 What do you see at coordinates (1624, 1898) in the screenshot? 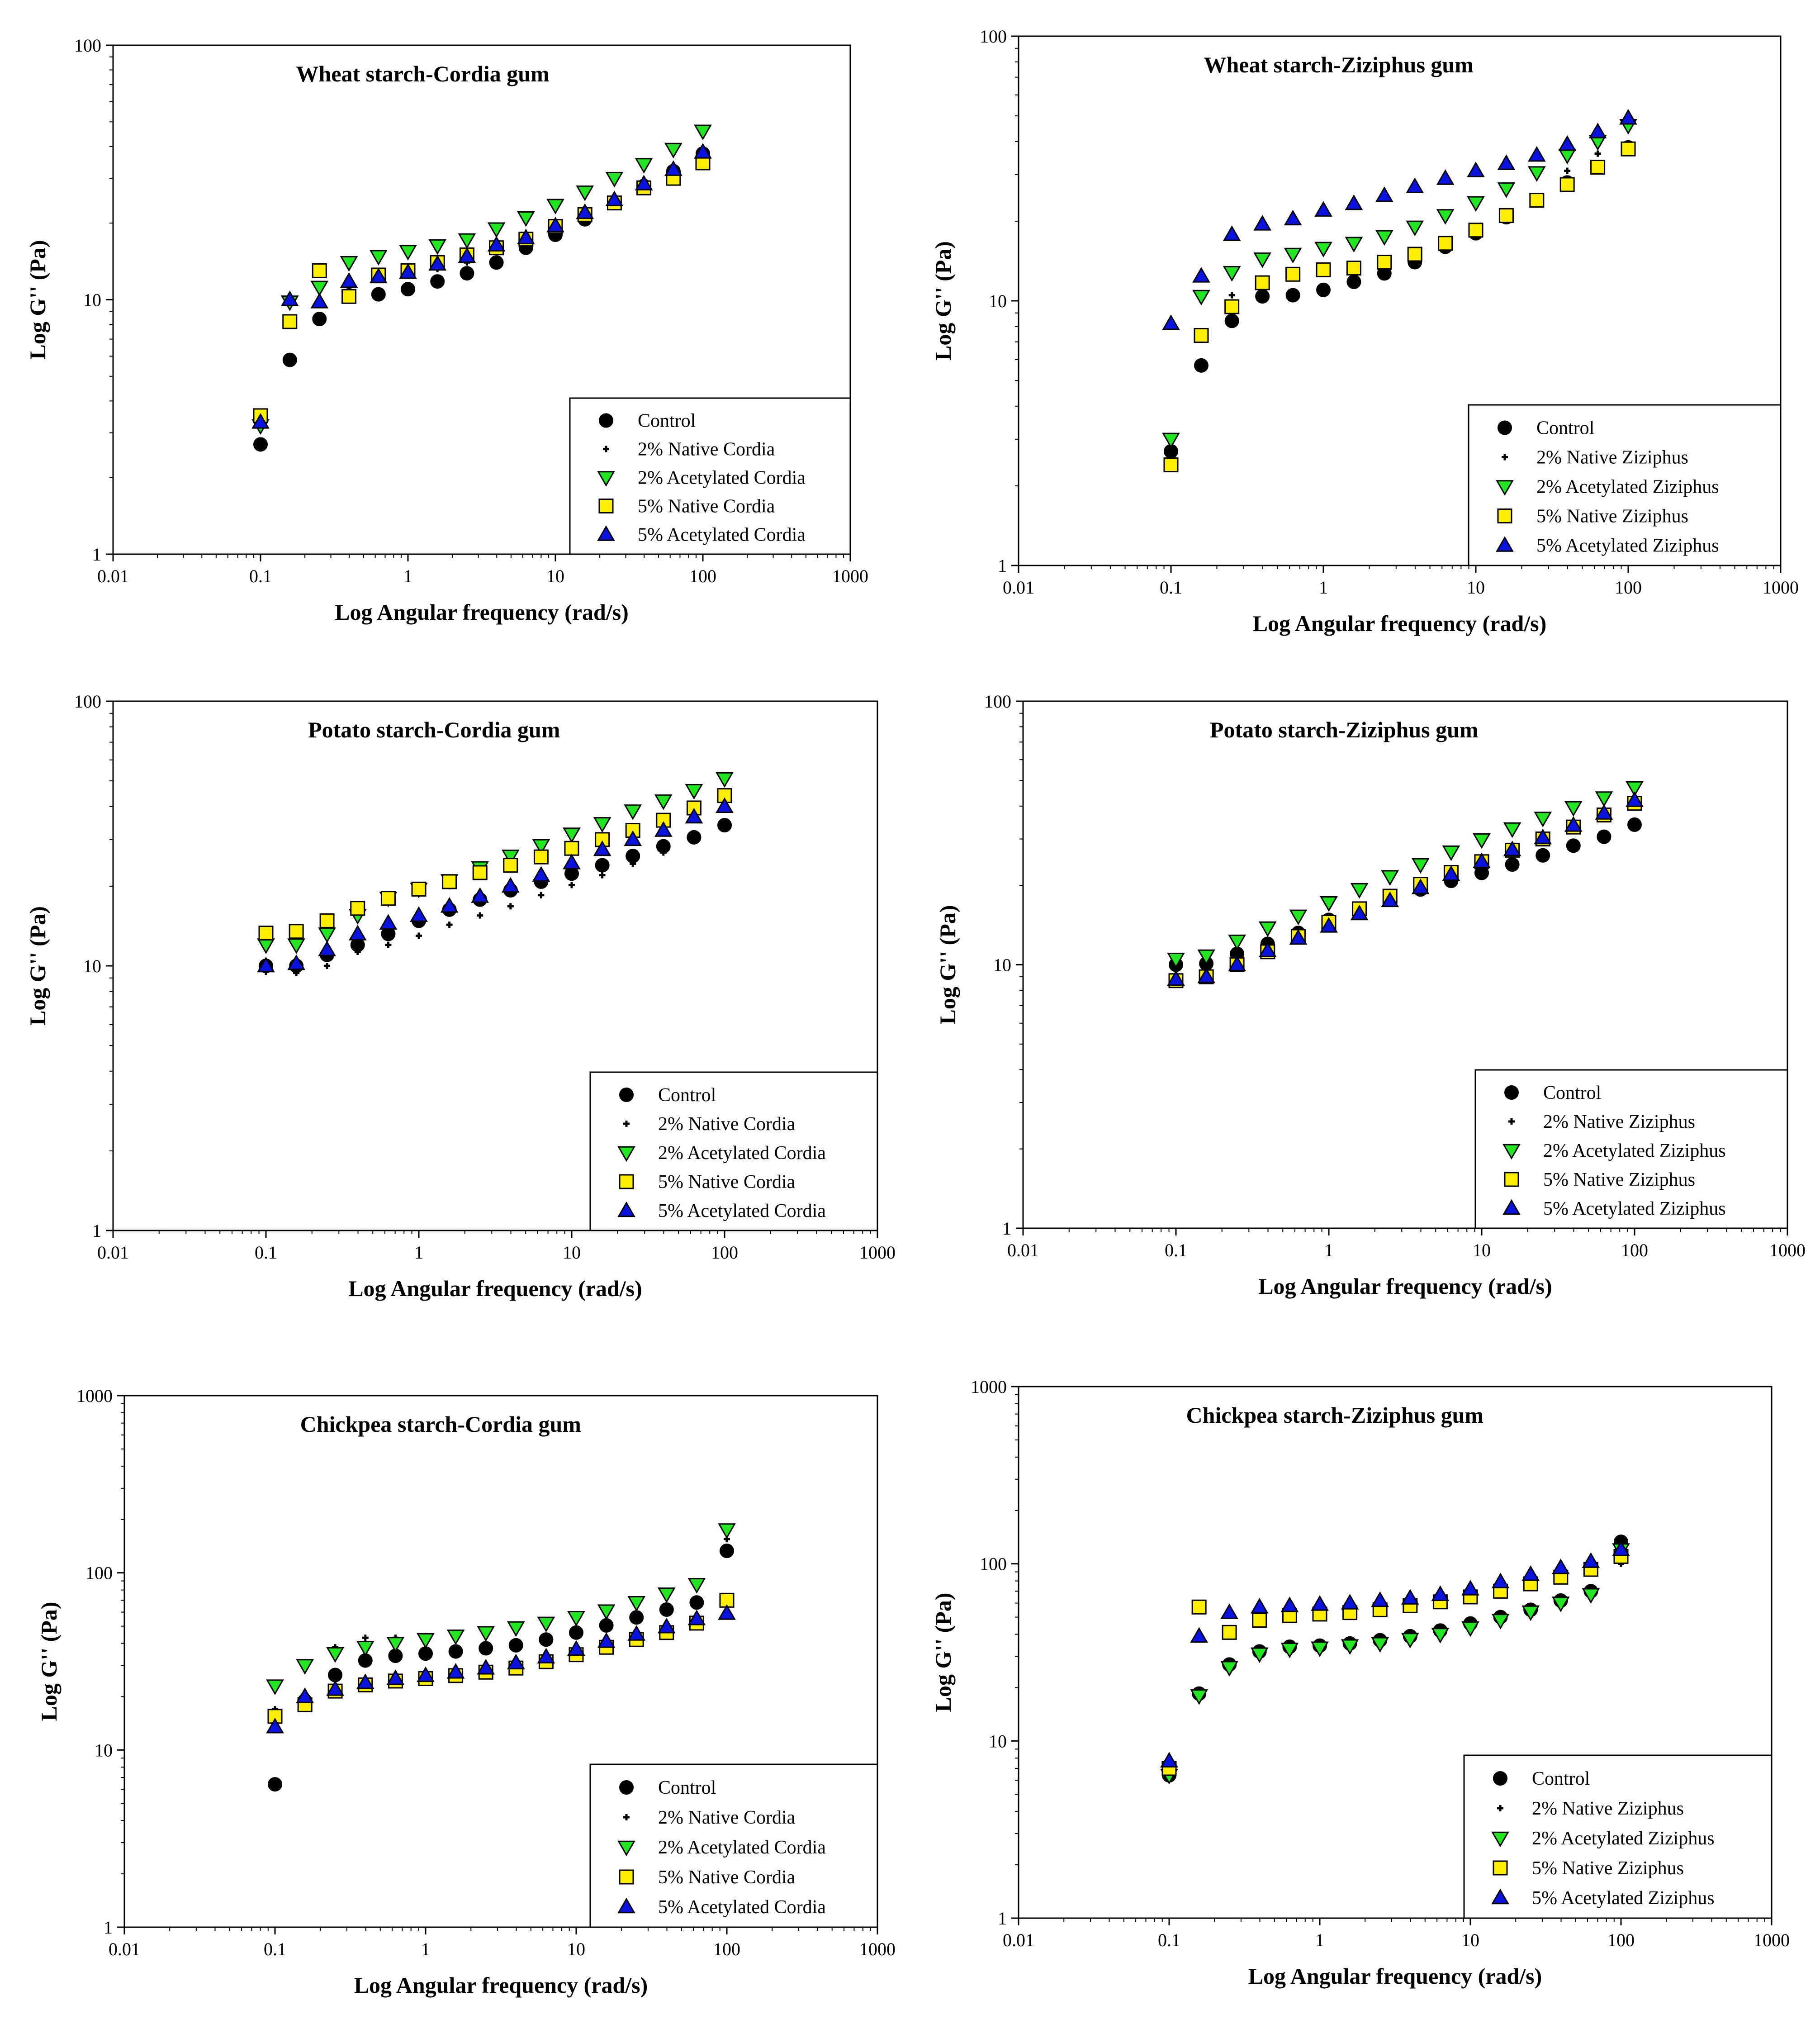
I see `legend-label: 5% Acetylated Ziziphus` at bounding box center [1624, 1898].